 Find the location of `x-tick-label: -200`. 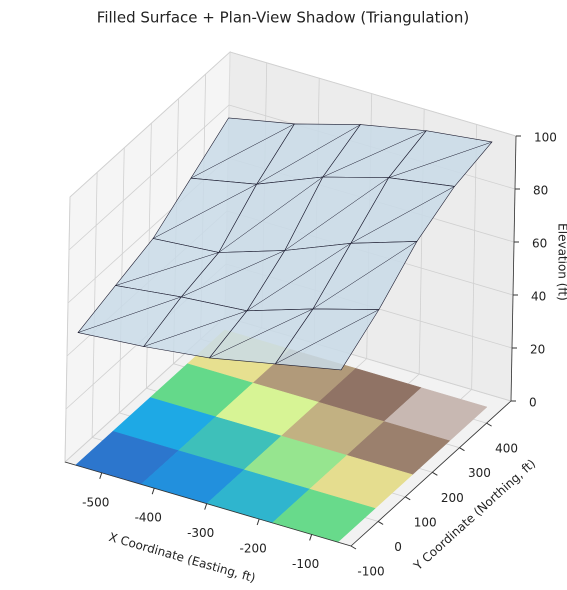

x-tick-label: -200 is located at coordinates (253, 549).